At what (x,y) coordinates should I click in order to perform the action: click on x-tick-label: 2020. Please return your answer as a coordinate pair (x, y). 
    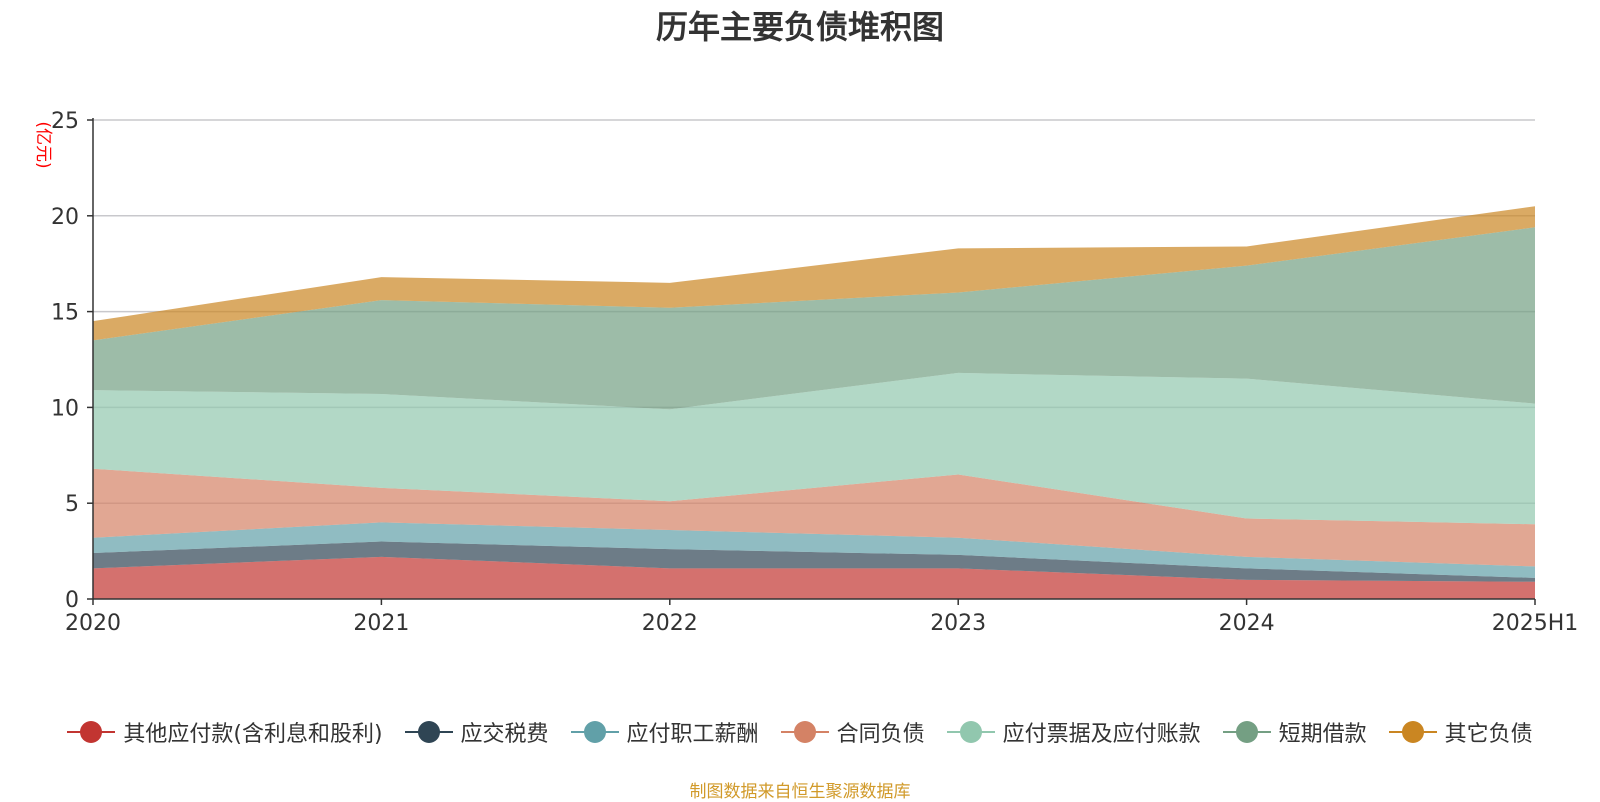
    Looking at the image, I should click on (93, 623).